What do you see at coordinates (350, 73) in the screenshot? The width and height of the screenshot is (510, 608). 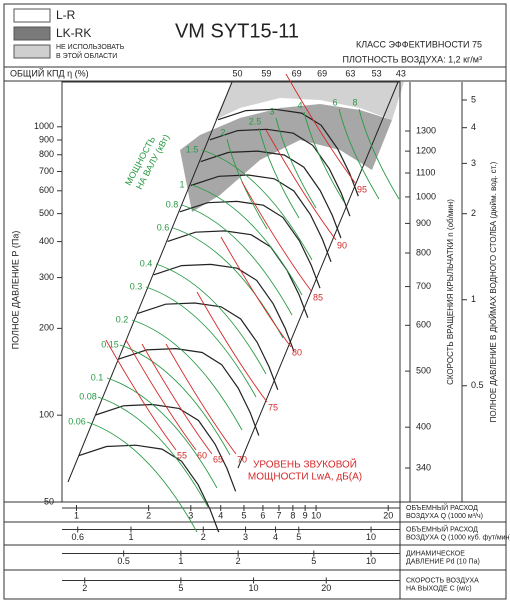 I see `efficiency-value: 63` at bounding box center [350, 73].